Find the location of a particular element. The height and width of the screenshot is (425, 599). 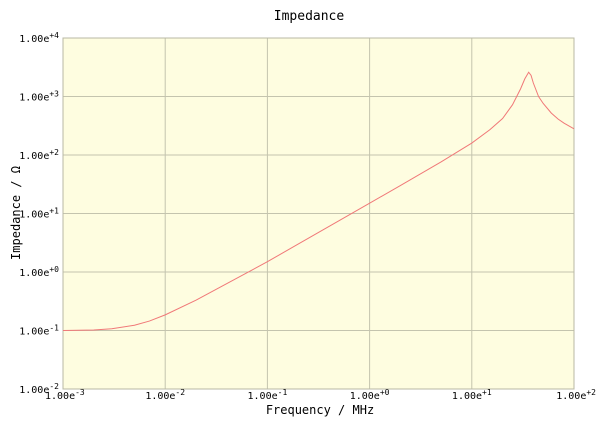

chart-title: Impedance is located at coordinates (309, 16).